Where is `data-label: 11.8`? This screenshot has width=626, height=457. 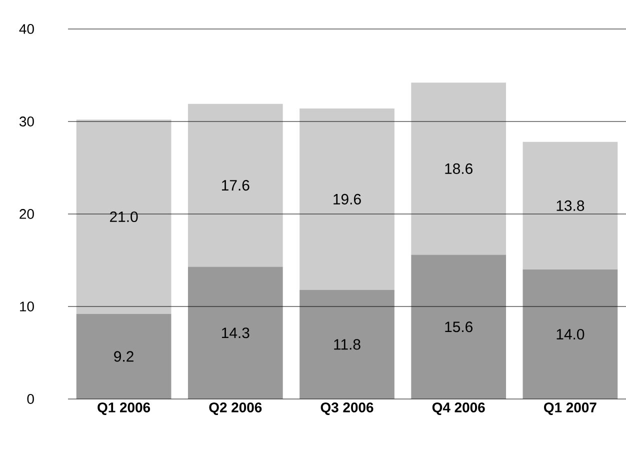 data-label: 11.8 is located at coordinates (347, 344).